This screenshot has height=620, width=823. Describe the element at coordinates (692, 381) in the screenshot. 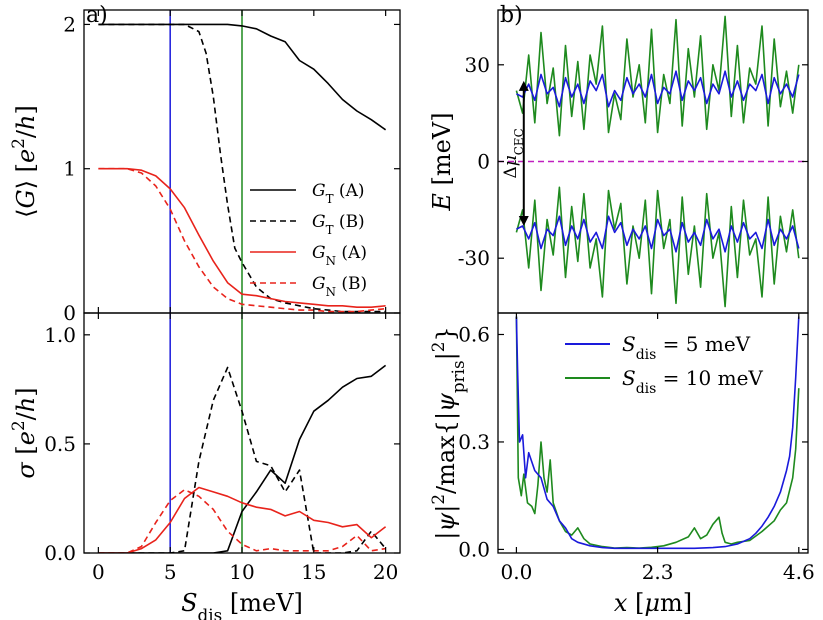

I see `legend-b-label-1: Sdis = 10 meV` at that location.